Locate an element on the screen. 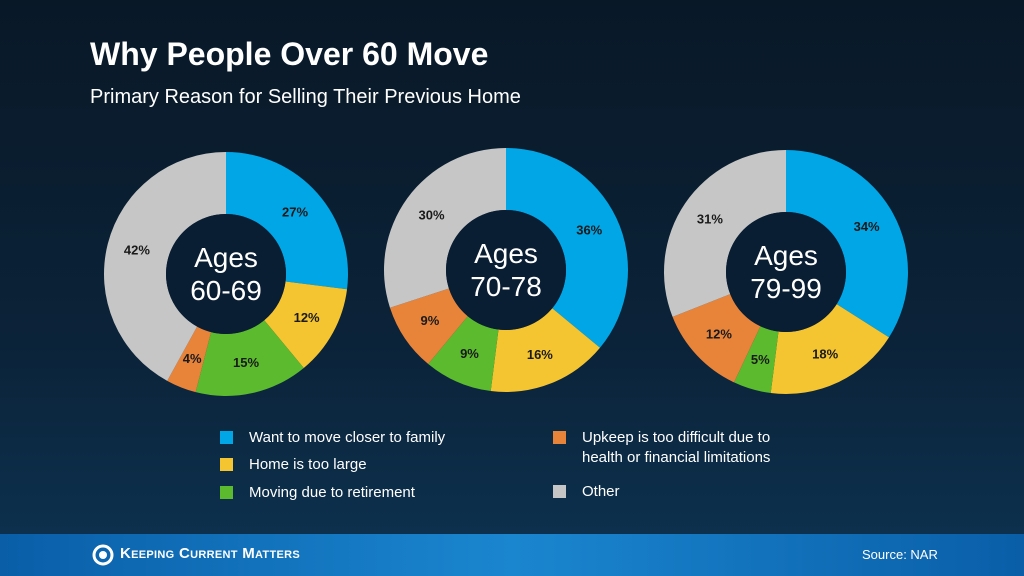 This screenshot has height=576, width=1024. center-label: Ages 60-69 is located at coordinates (226, 274).